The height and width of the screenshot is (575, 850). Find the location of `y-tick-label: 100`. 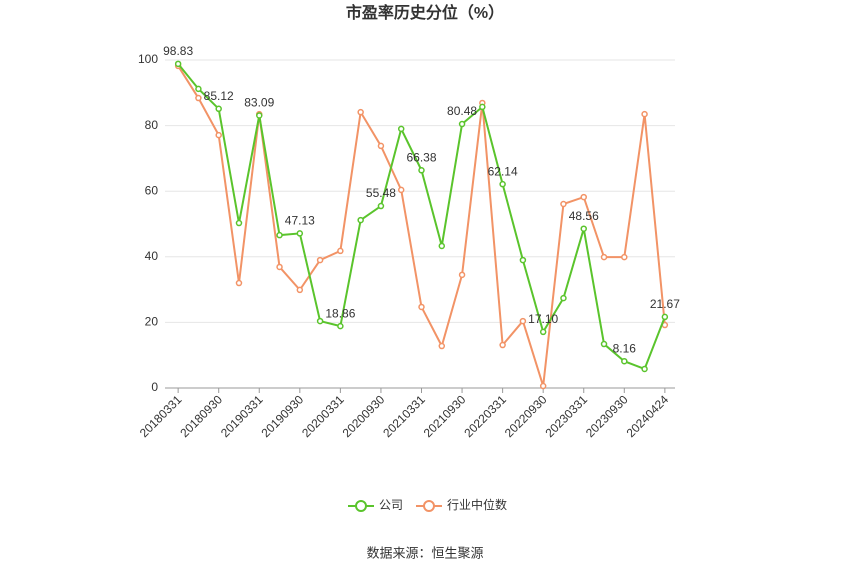

y-tick-label: 100 is located at coordinates (148, 59).